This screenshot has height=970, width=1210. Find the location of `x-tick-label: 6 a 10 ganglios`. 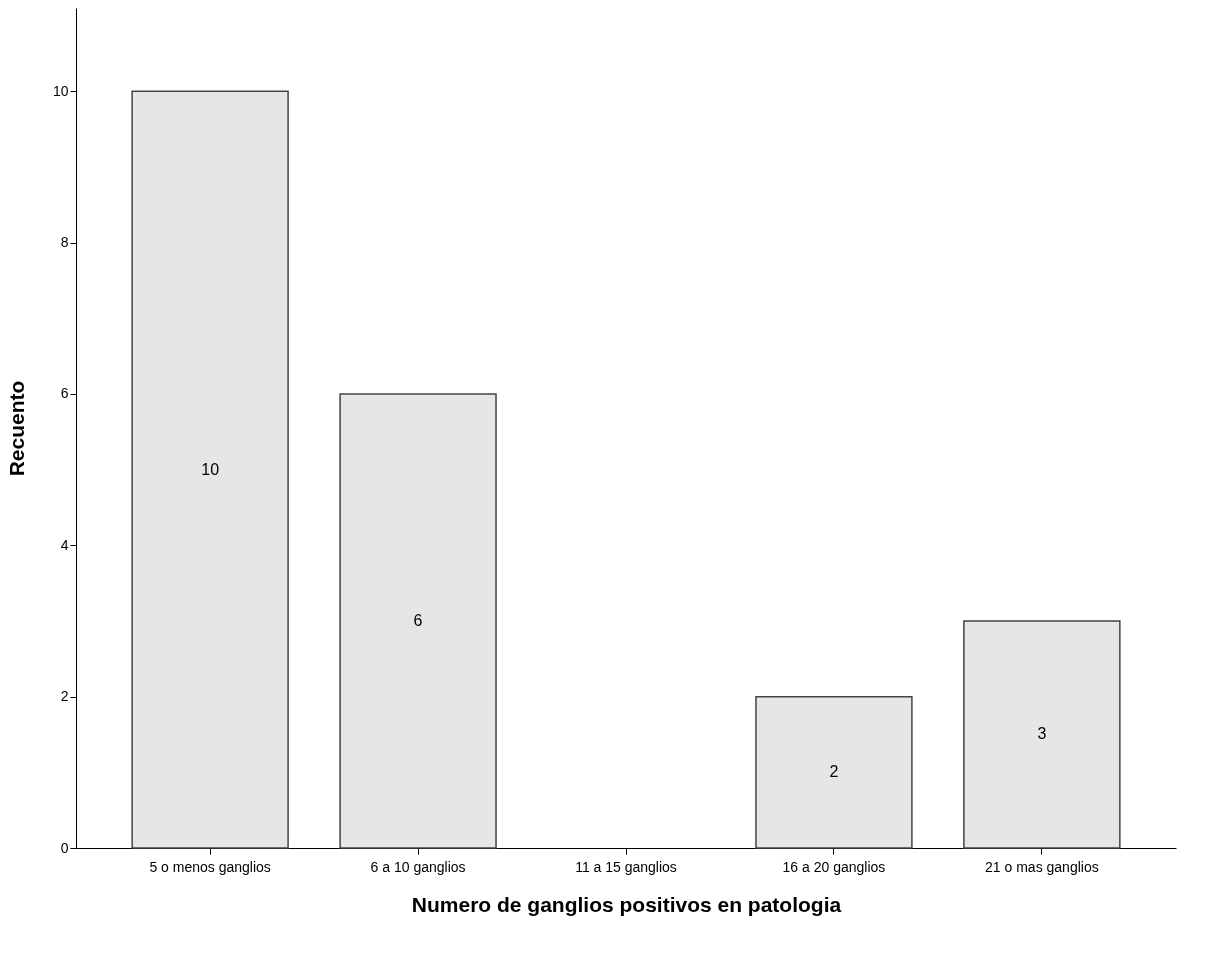

x-tick-label: 6 a 10 ganglios is located at coordinates (418, 866).